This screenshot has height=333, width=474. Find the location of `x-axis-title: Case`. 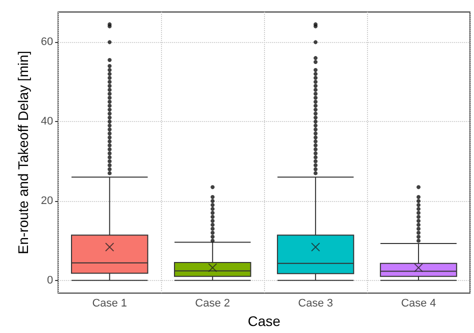

x-axis-title: Case is located at coordinates (264, 321).